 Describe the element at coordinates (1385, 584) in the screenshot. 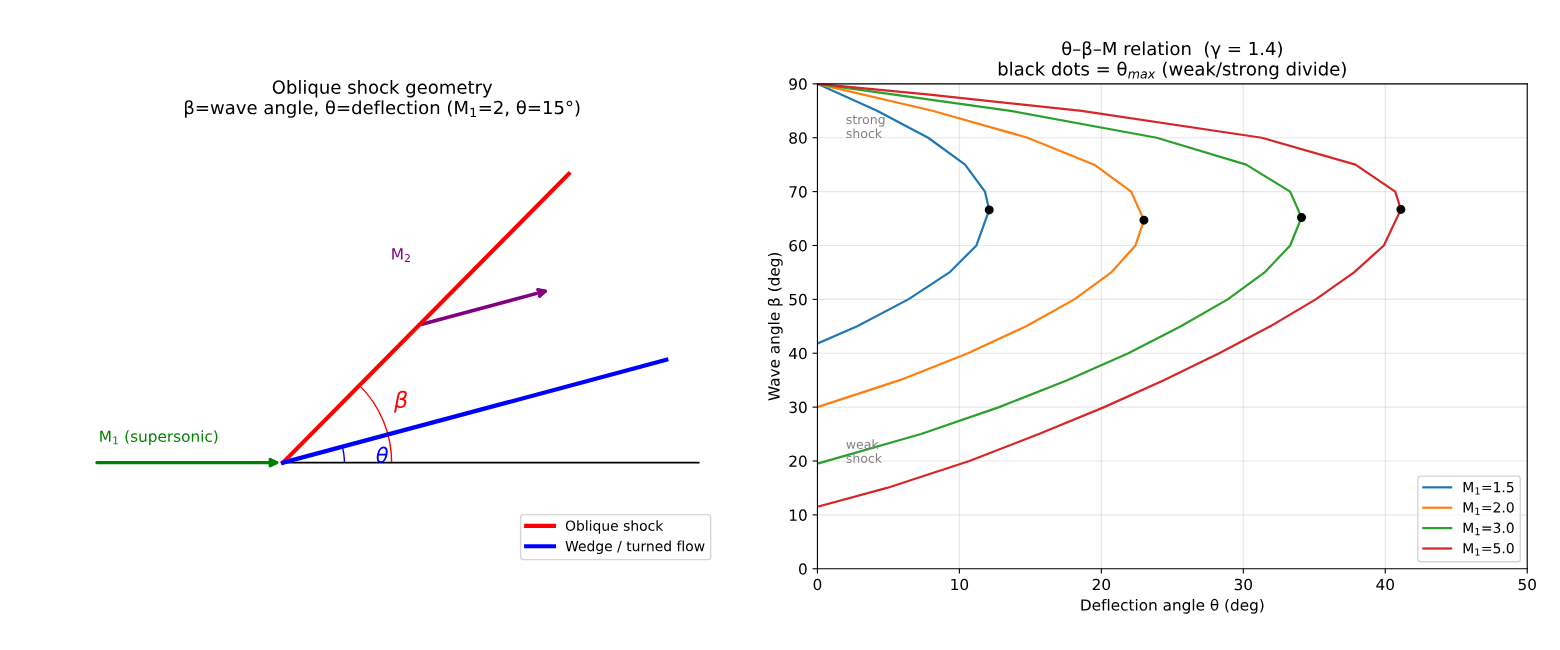

I see `x-tick-label: 40` at that location.